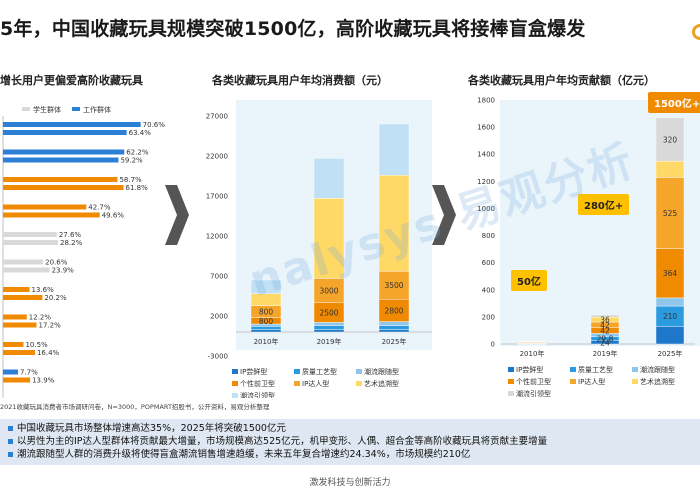 The height and width of the screenshot is (500, 700). What do you see at coordinates (217, 197) in the screenshot?
I see `y-tick-label: 17000` at bounding box center [217, 197].